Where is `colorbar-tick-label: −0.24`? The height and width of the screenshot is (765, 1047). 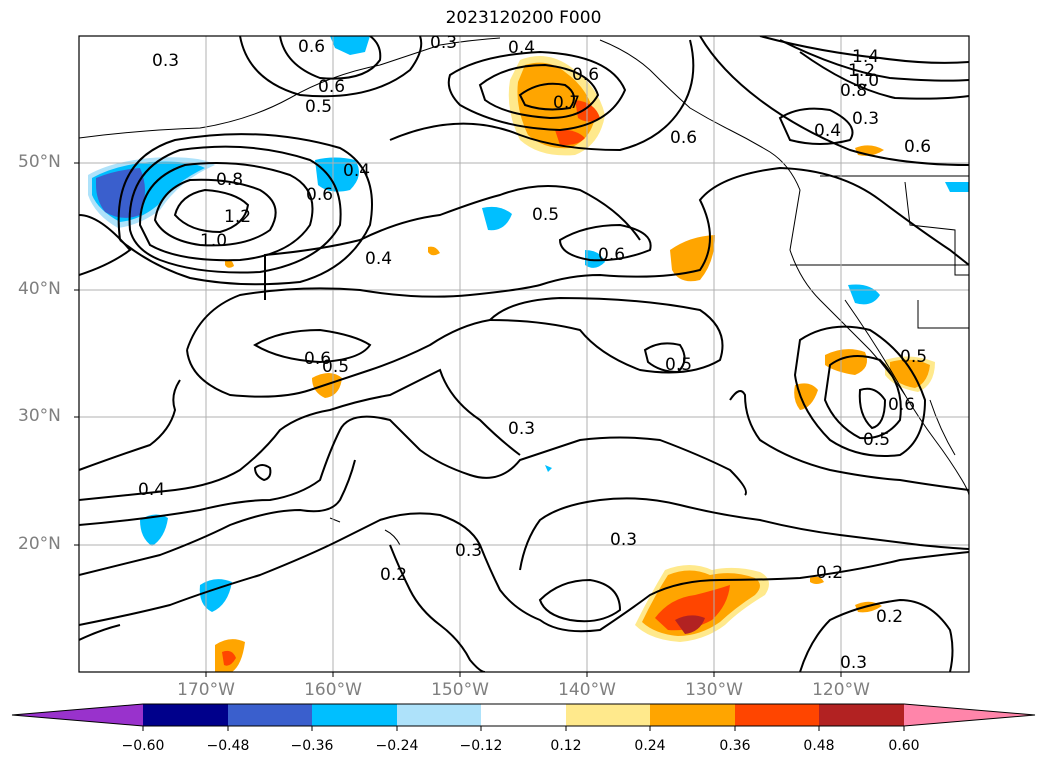 colorbar-tick-label: −0.24 is located at coordinates (397, 746).